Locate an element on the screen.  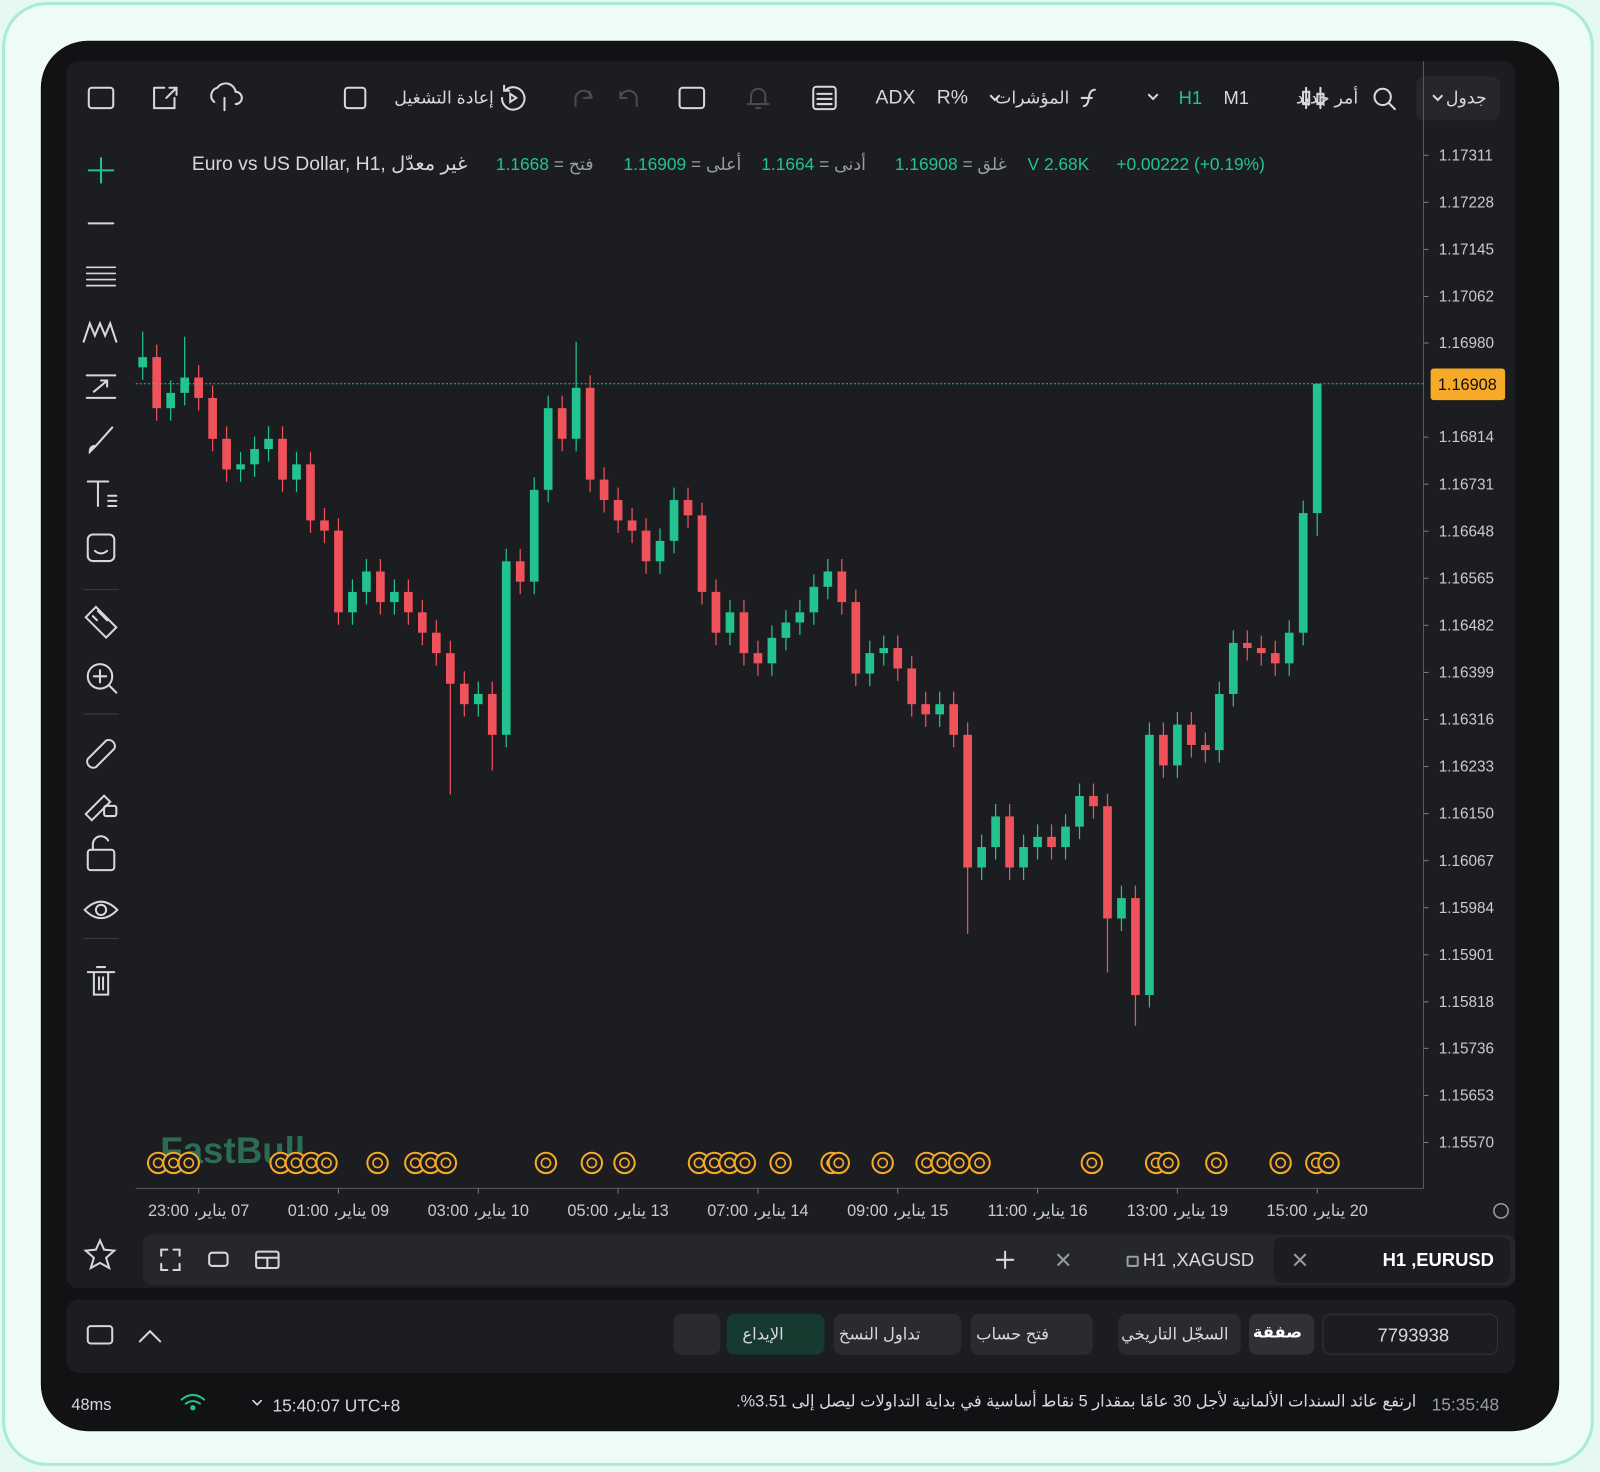
tool-lock-drawing is located at coordinates (98, 808).